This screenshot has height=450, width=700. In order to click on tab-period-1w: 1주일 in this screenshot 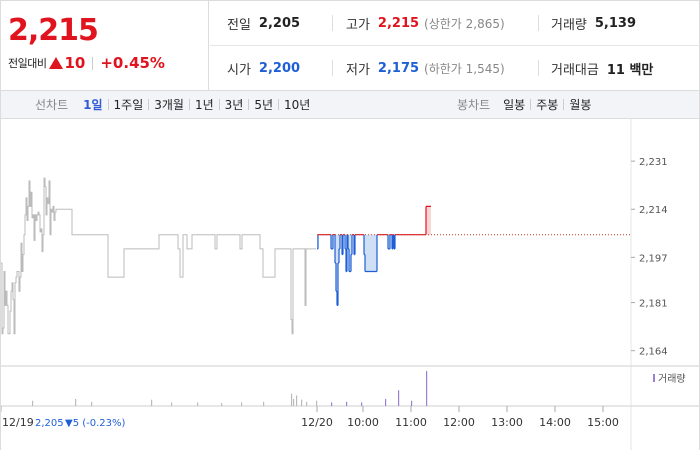, I will do `click(128, 105)`.